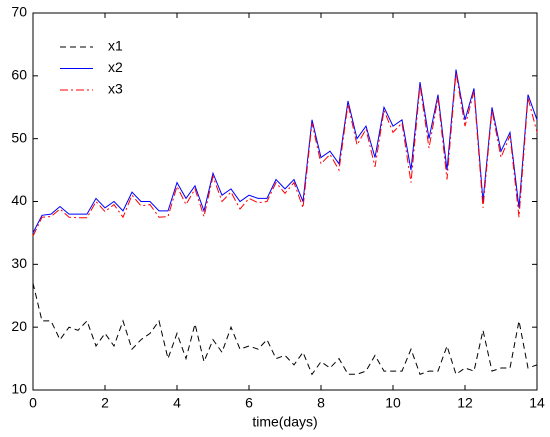 Image resolution: width=550 pixels, height=437 pixels. What do you see at coordinates (105, 403) in the screenshot?
I see `x-tick-label: 2` at bounding box center [105, 403].